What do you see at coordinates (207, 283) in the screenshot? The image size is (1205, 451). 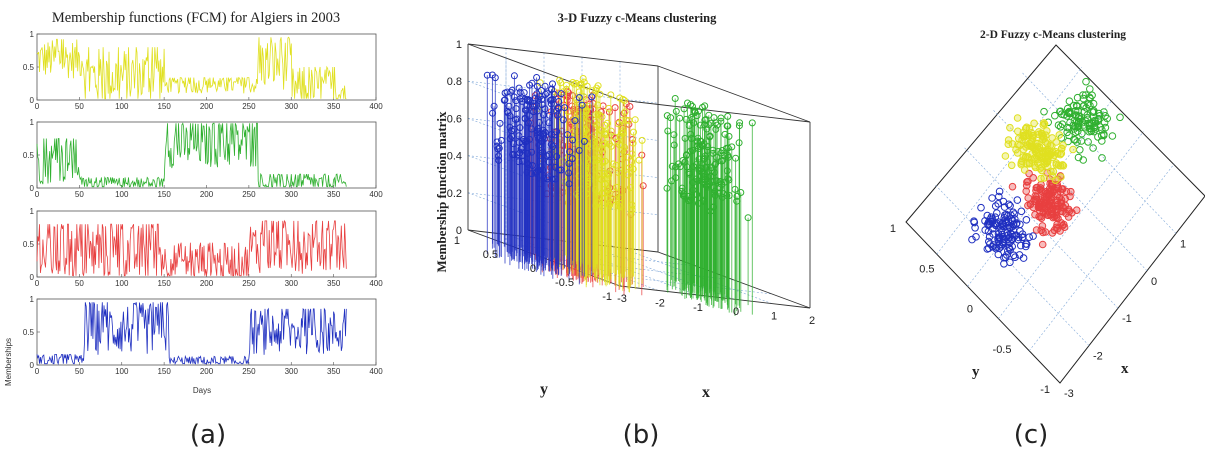 I see `x-tick-label: 200` at bounding box center [207, 283].